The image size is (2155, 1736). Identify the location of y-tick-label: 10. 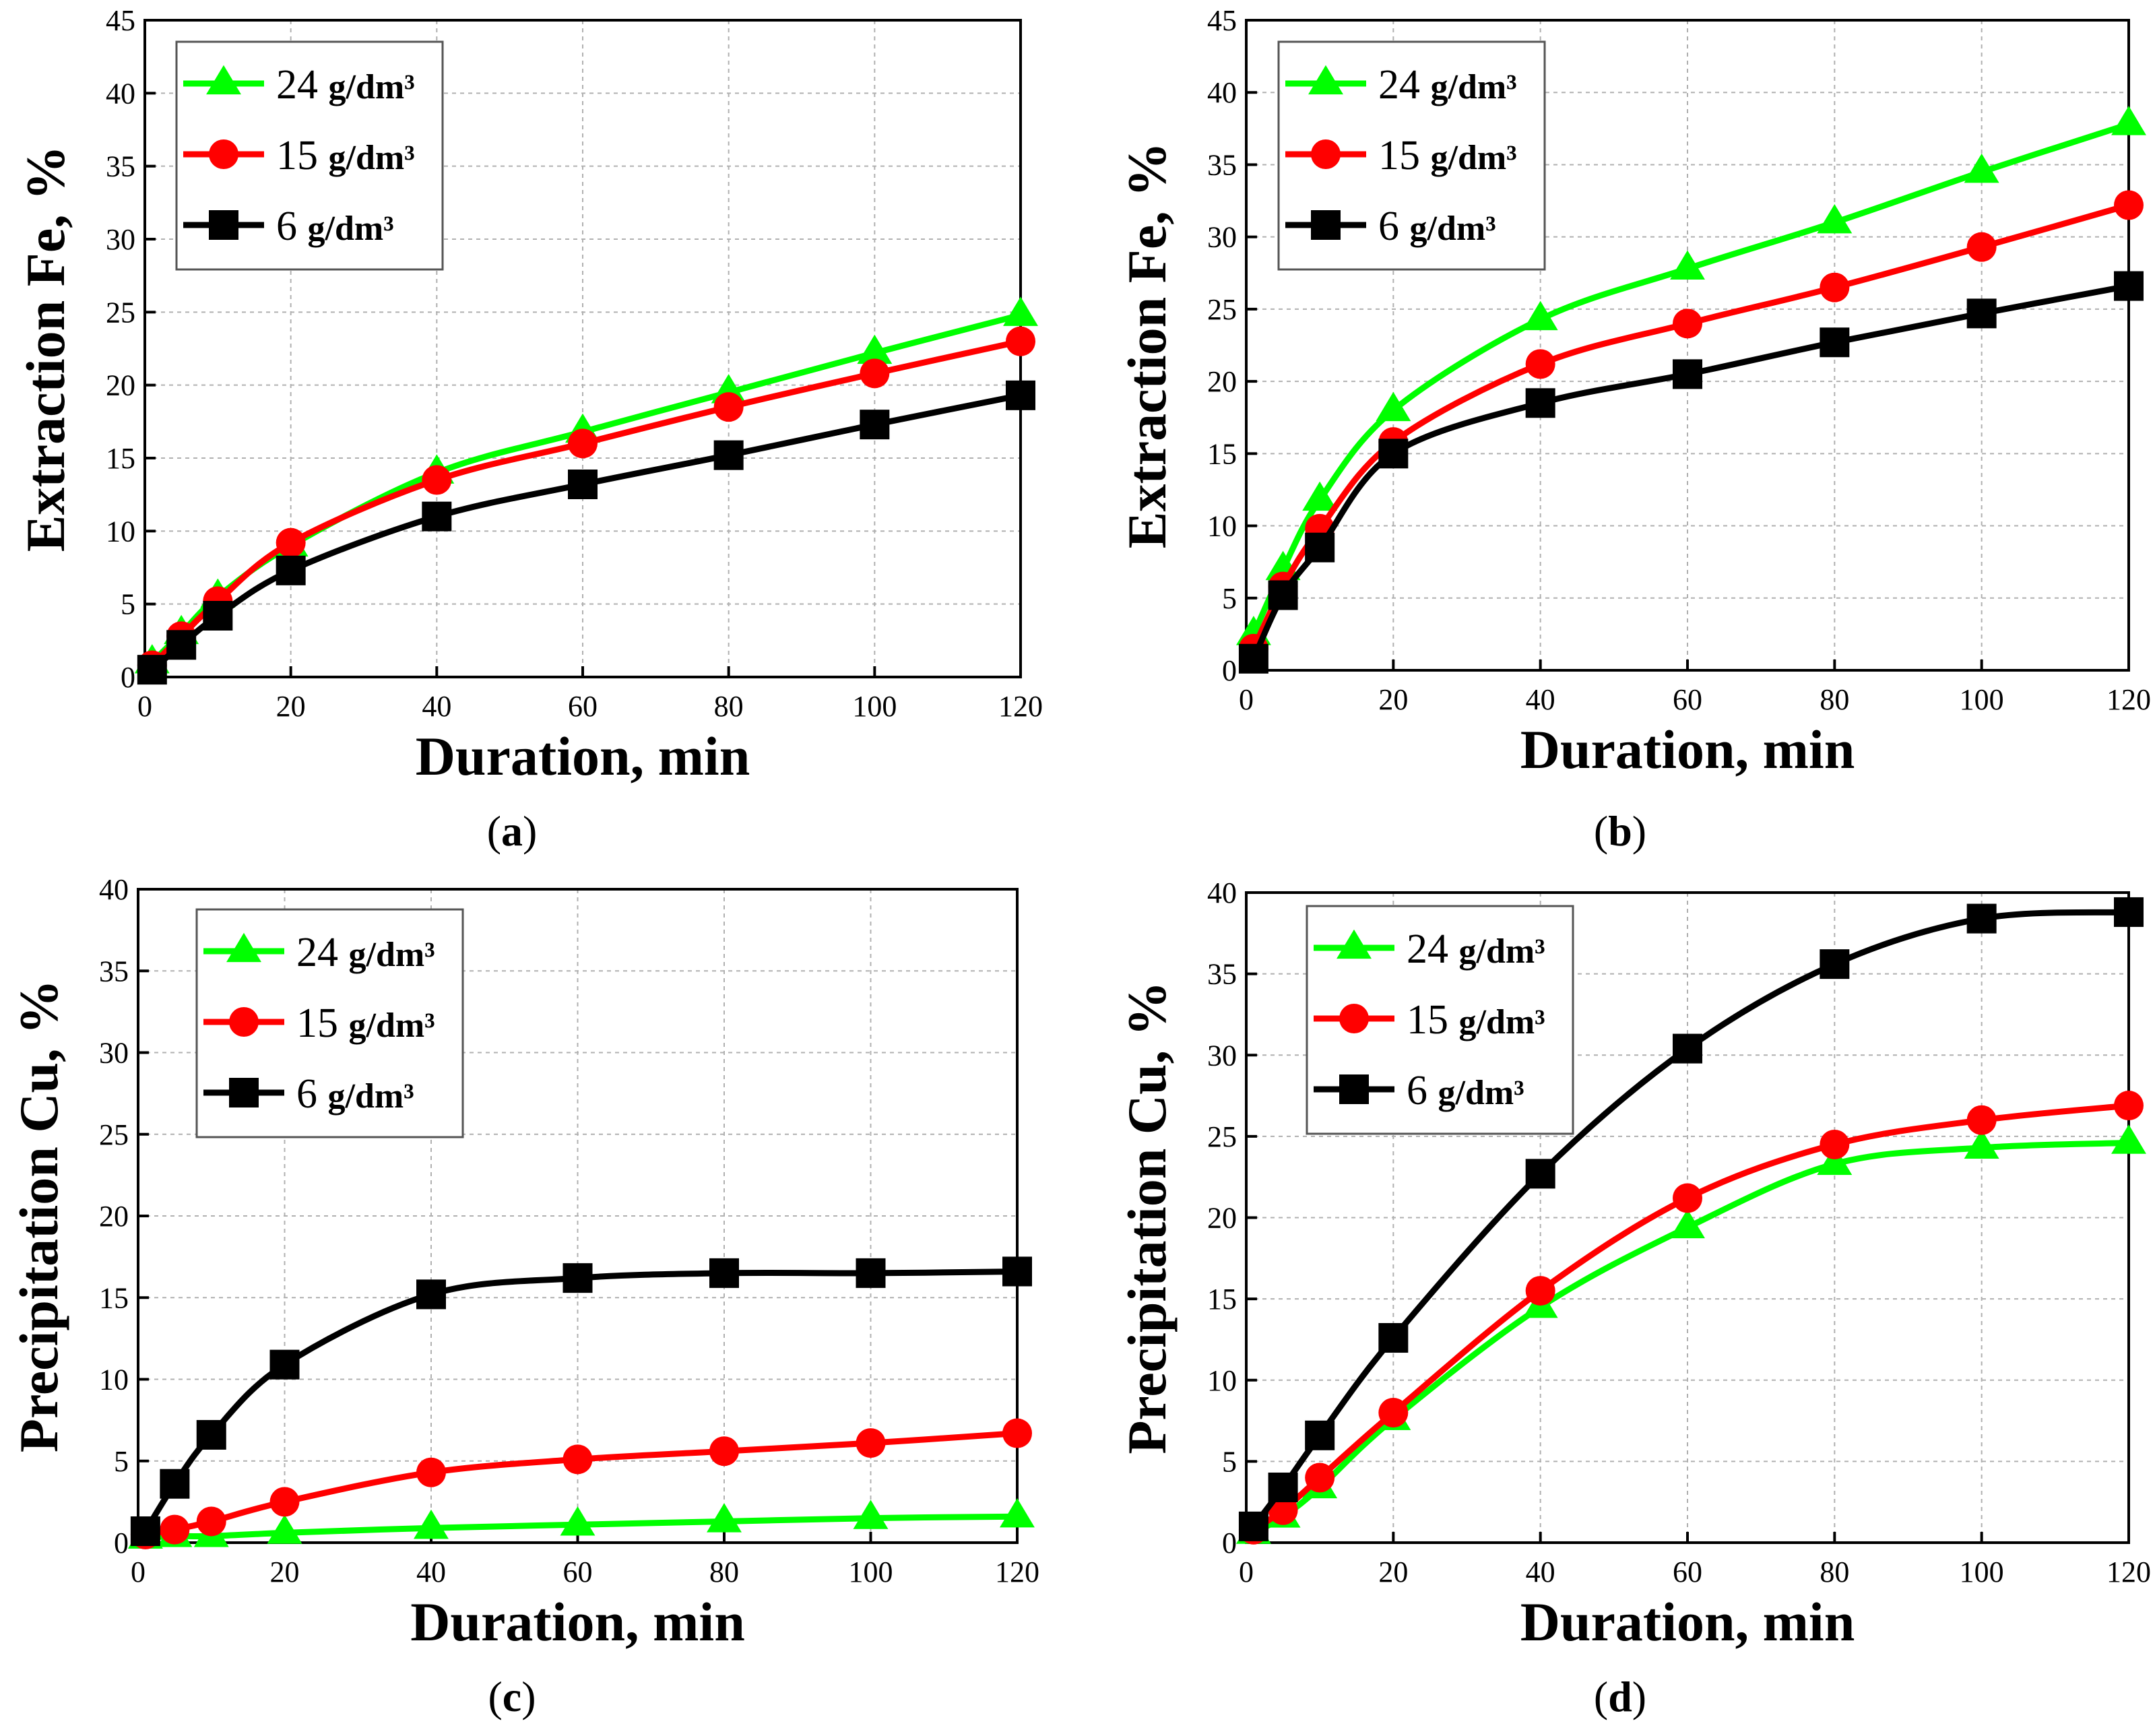
(1222, 526).